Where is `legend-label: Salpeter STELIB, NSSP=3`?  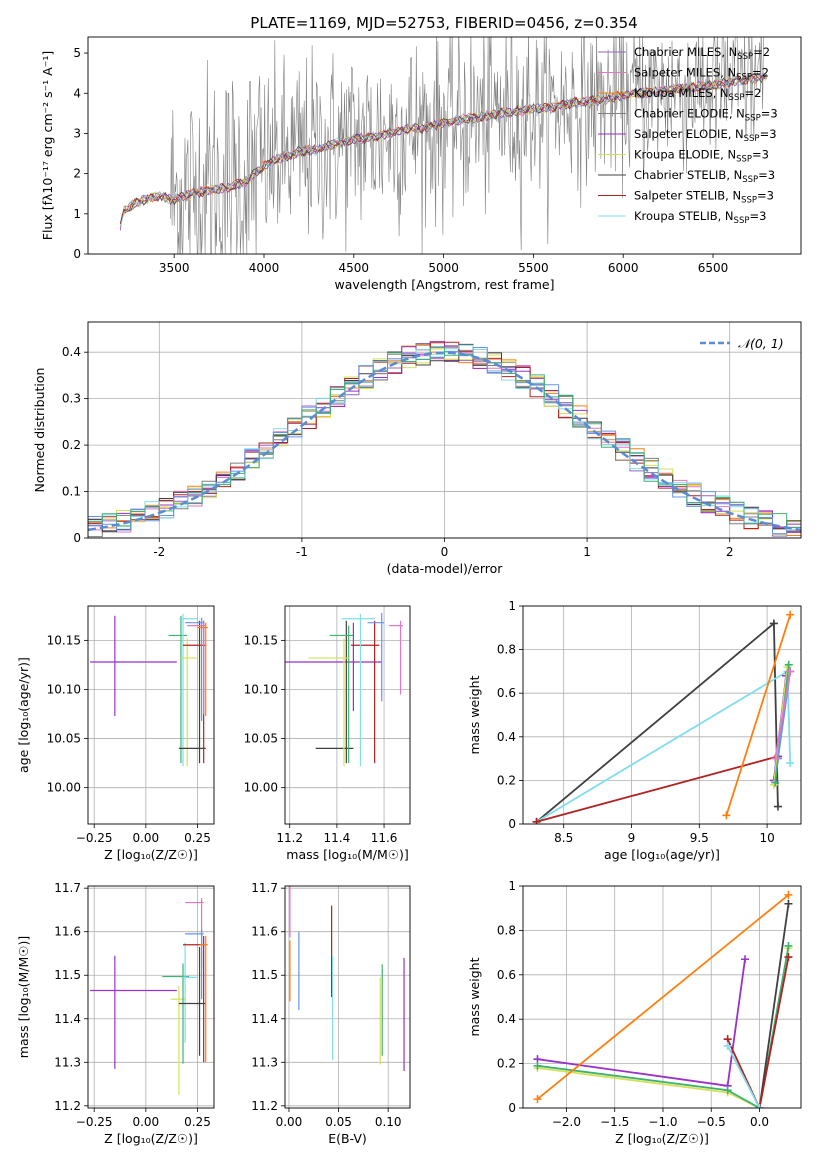
legend-label: Salpeter STELIB, NSSP=3 is located at coordinates (704, 197).